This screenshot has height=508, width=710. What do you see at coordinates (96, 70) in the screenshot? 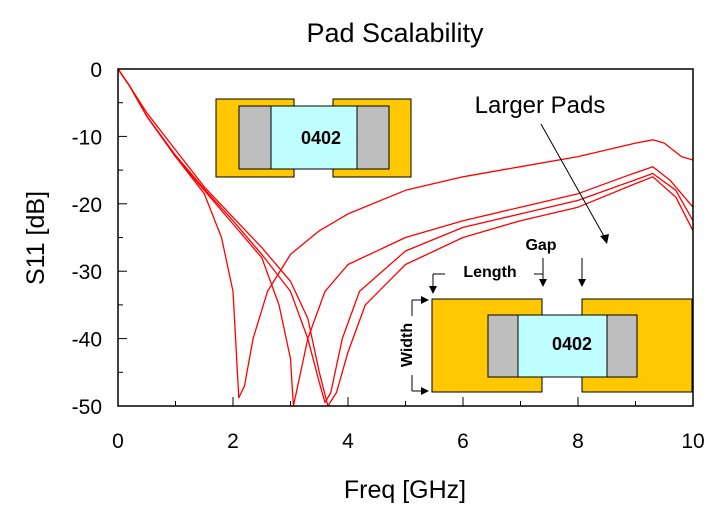
I see `y-tick-label: 0` at bounding box center [96, 70].